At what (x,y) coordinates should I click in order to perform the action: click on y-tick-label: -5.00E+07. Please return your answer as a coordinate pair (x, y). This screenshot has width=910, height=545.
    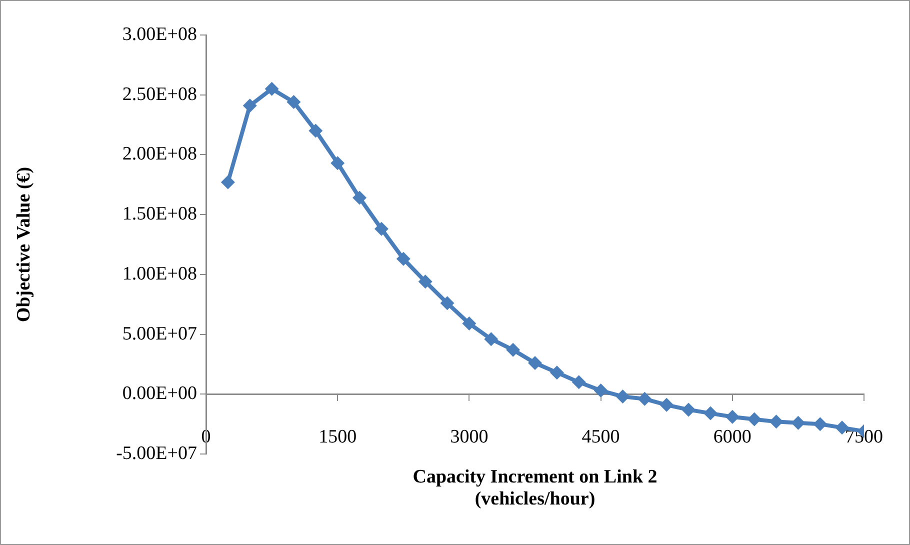
    Looking at the image, I should click on (156, 453).